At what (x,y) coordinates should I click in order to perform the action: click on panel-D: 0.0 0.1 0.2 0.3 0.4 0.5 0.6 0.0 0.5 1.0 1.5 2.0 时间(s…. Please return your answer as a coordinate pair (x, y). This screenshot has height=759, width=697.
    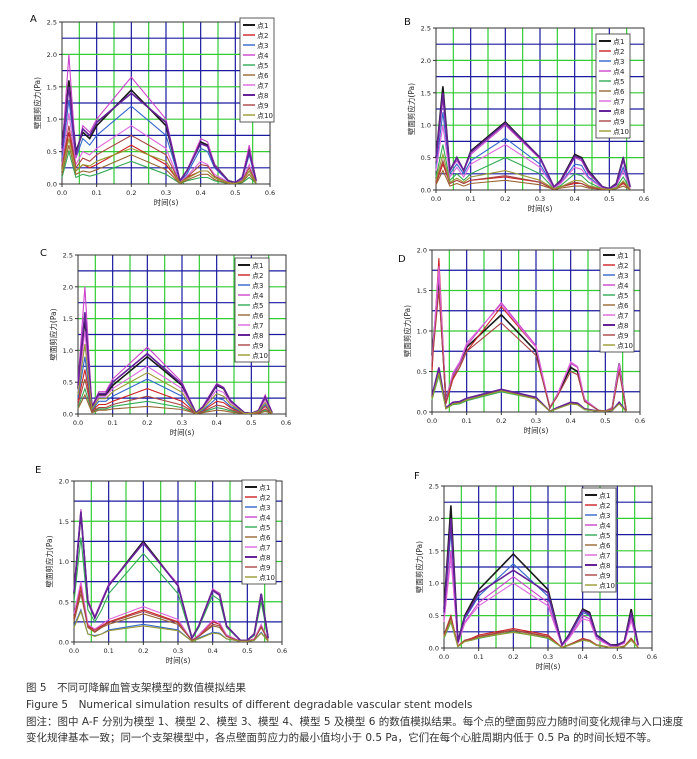
    Looking at the image, I should click on (521, 341).